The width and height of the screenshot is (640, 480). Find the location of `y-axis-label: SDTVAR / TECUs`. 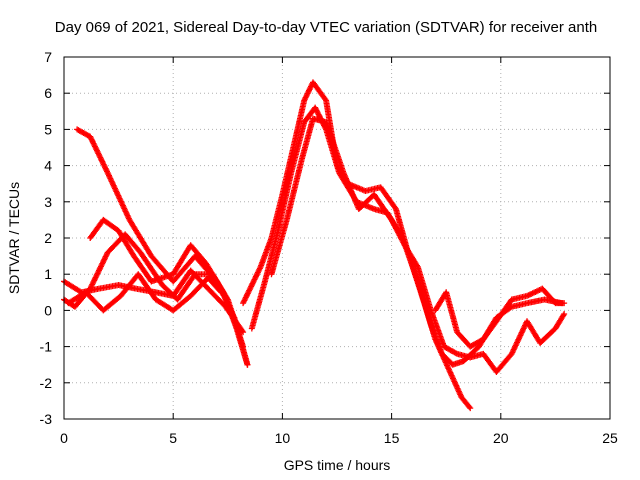

y-axis-label: SDTVAR / TECUs is located at coordinates (14, 238).